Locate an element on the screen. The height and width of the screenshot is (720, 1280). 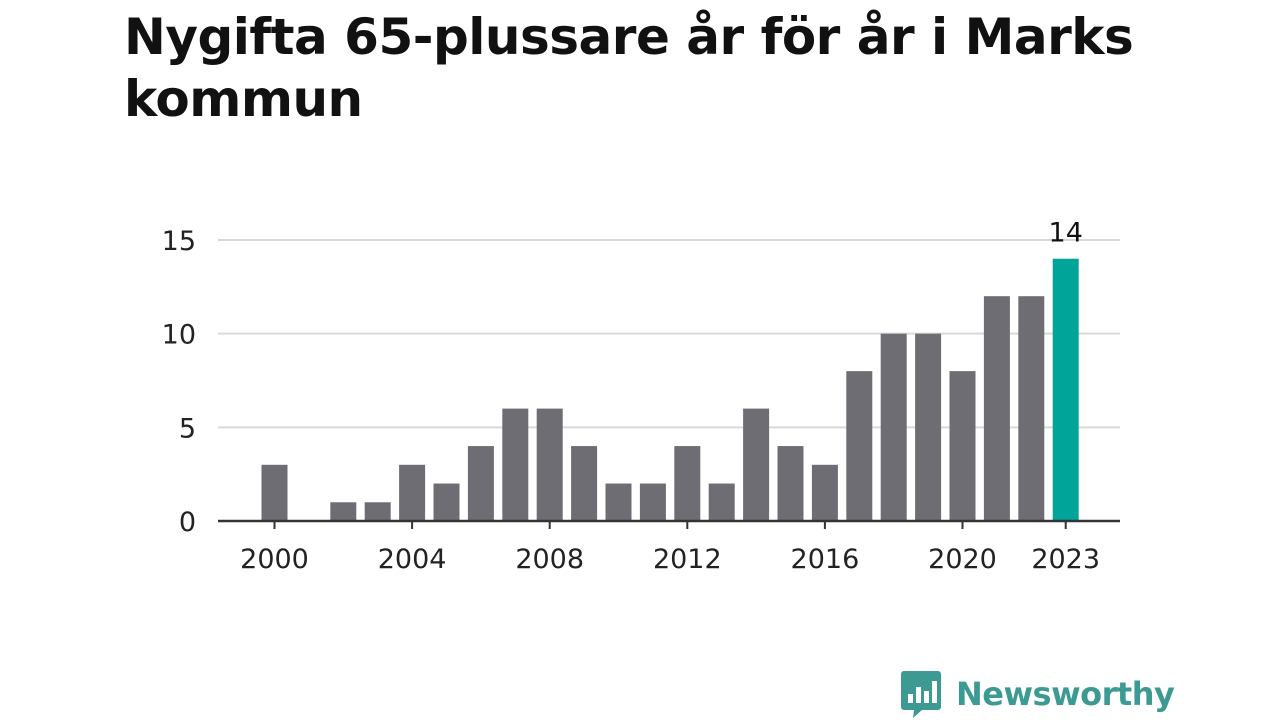
x-tick-label: 2023 is located at coordinates (1065, 559).